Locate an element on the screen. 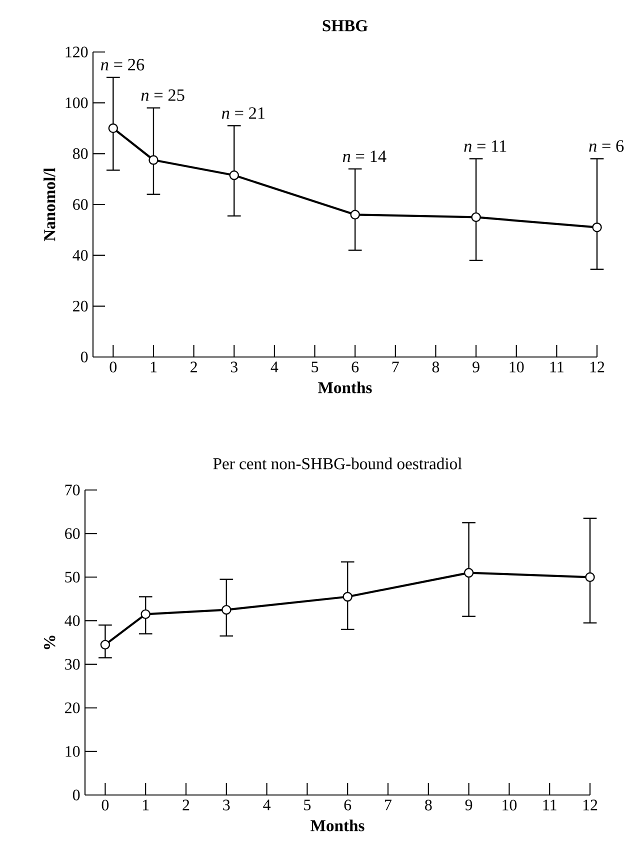 The width and height of the screenshot is (634, 850). y-axis-title: Nanomol/l is located at coordinates (50, 205).